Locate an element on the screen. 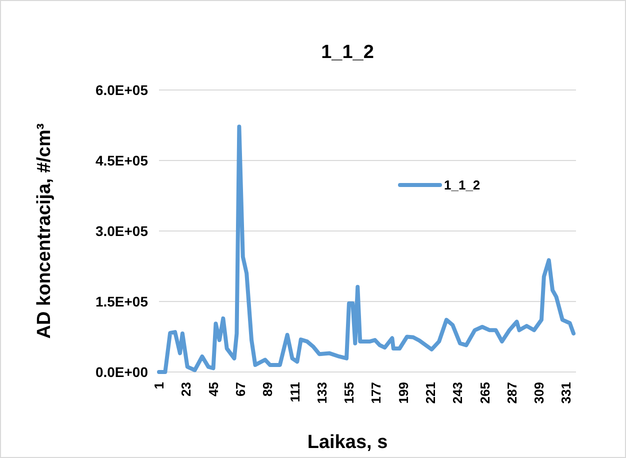  y-tick-label: 0.0E+00 is located at coordinates (121, 372).